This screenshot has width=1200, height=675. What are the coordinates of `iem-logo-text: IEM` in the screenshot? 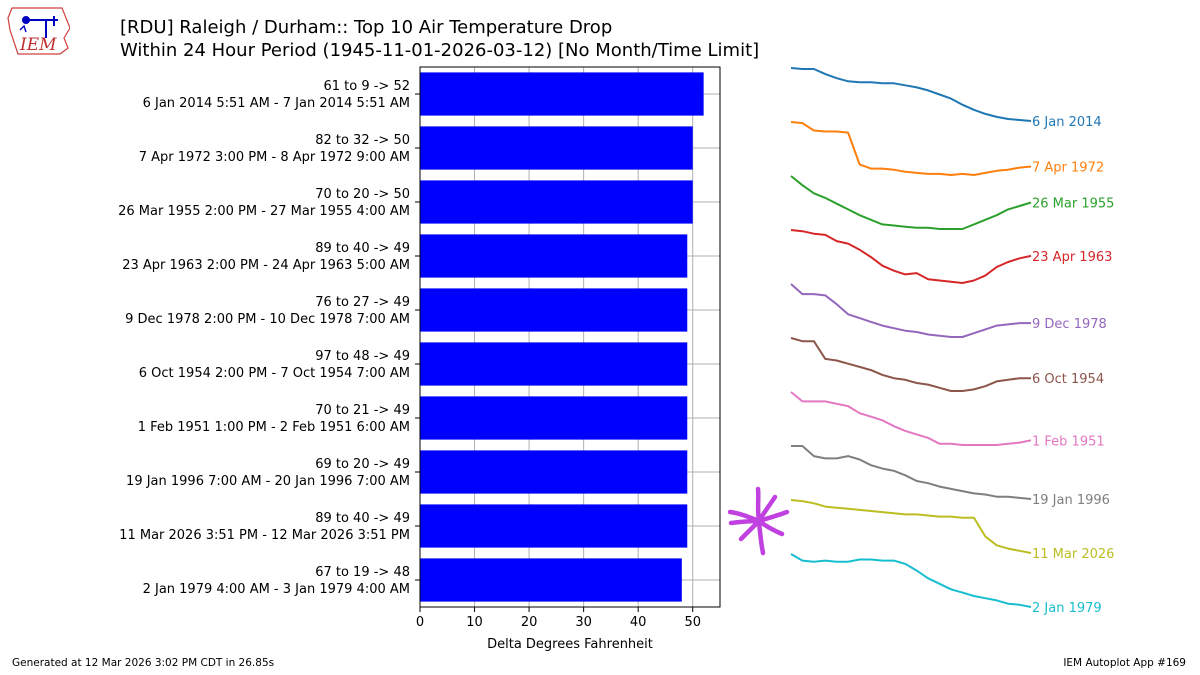 It's located at (38, 45).